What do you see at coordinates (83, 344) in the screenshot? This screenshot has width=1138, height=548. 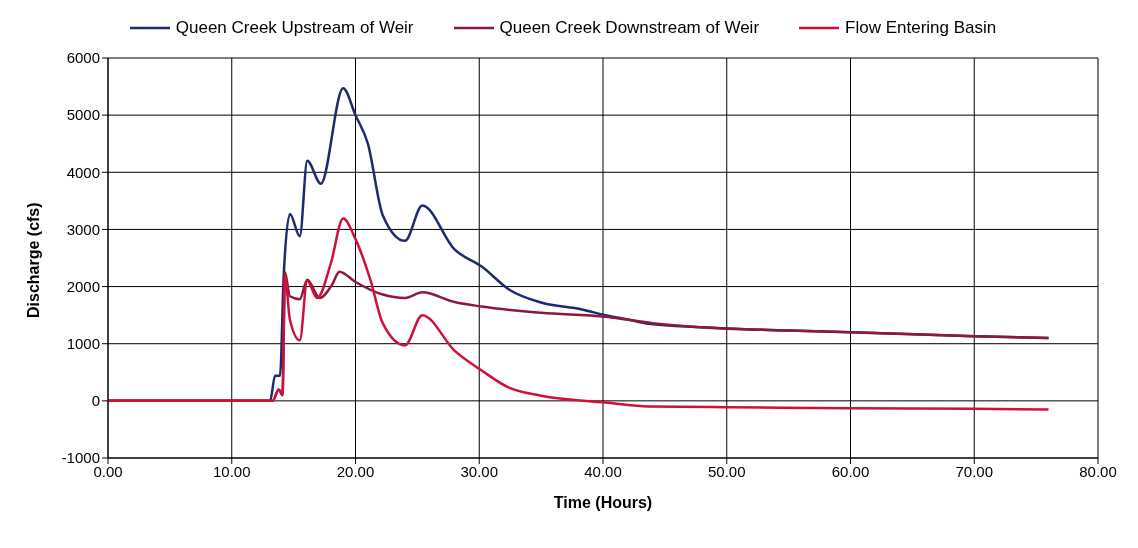 I see `y-tick-label: 1000` at bounding box center [83, 344].